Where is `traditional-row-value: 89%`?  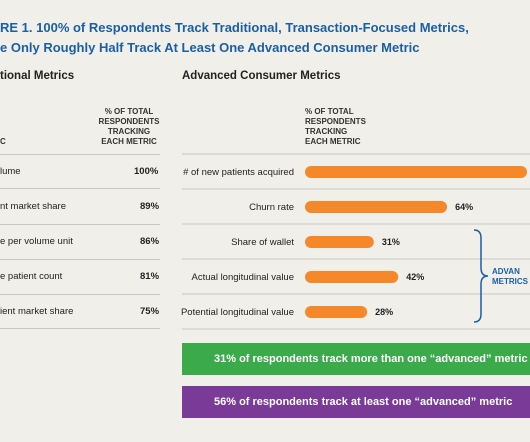
traditional-row-value: 89% is located at coordinates (150, 206).